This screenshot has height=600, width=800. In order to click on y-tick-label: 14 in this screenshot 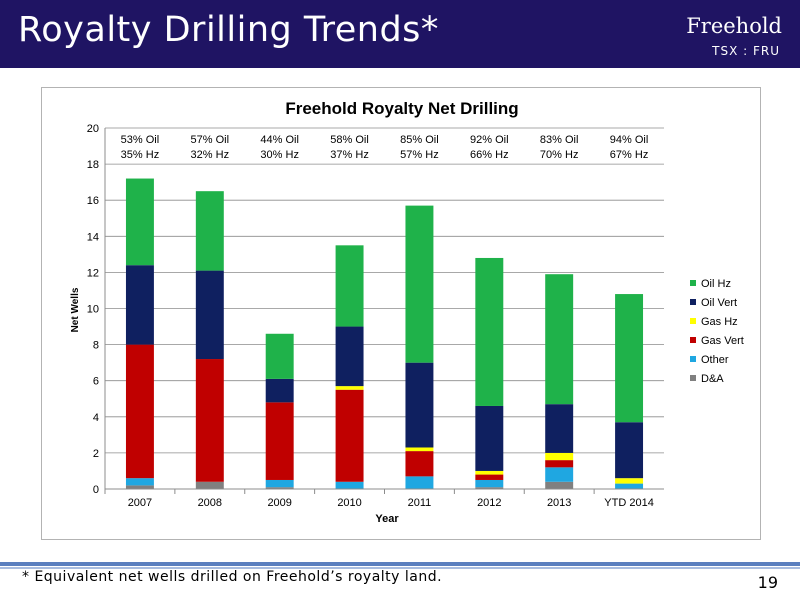, I will do `click(93, 237)`.